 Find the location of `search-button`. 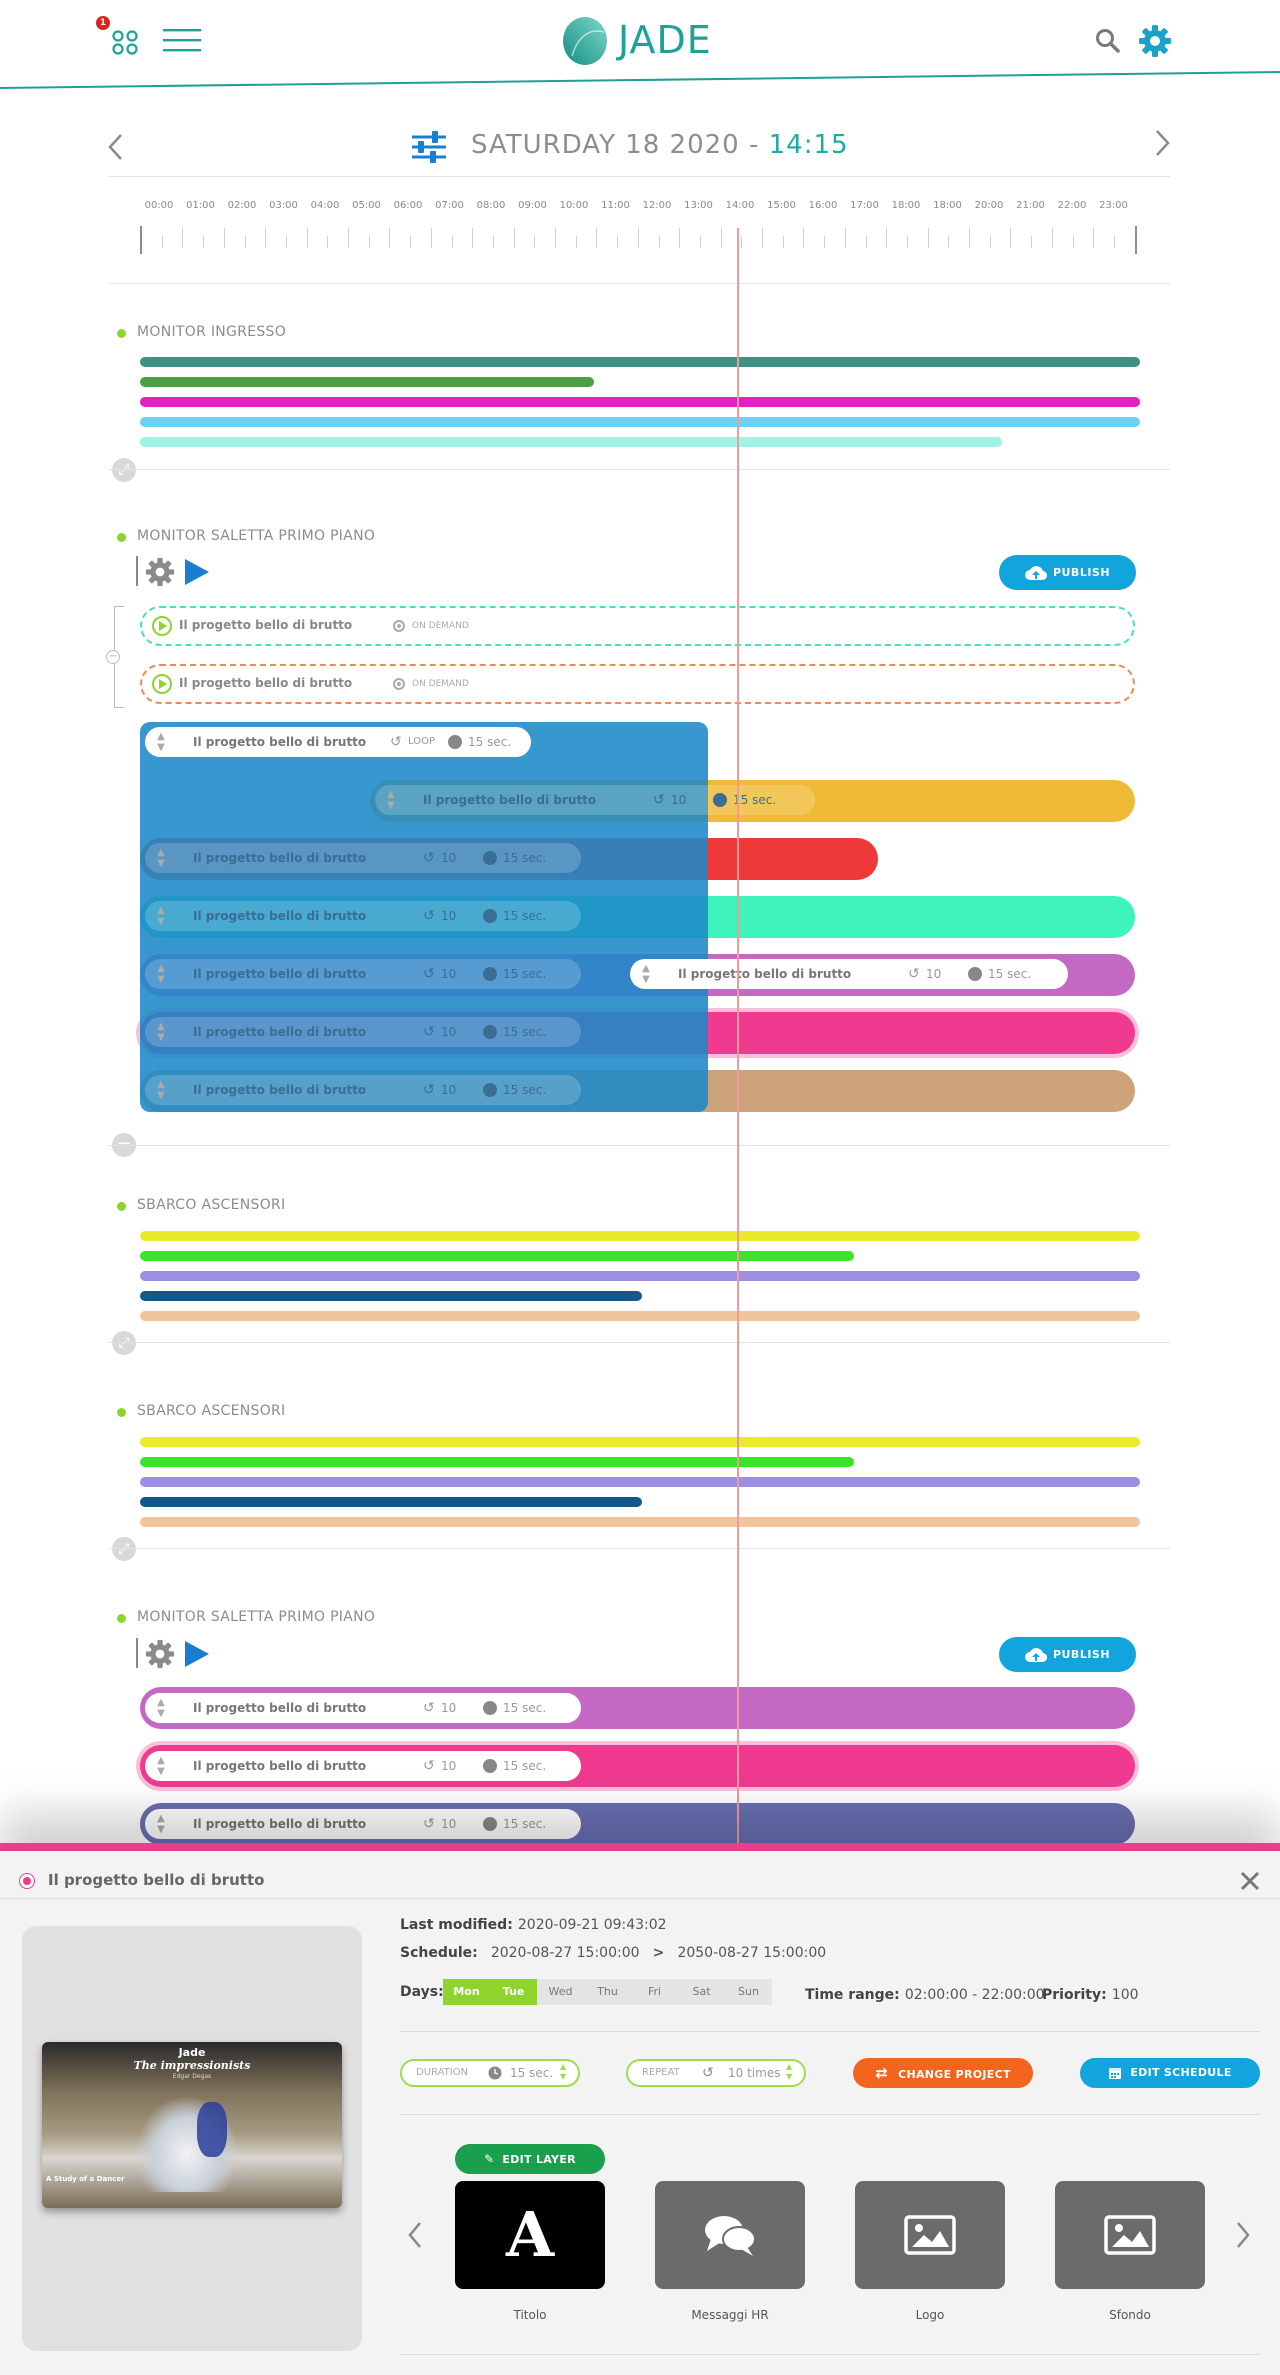

search-button is located at coordinates (1108, 41).